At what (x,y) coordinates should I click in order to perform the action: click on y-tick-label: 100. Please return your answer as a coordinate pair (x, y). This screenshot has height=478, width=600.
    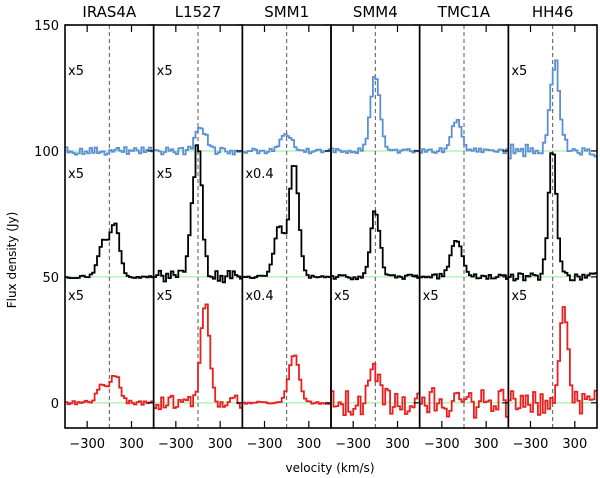
    Looking at the image, I should click on (46, 152).